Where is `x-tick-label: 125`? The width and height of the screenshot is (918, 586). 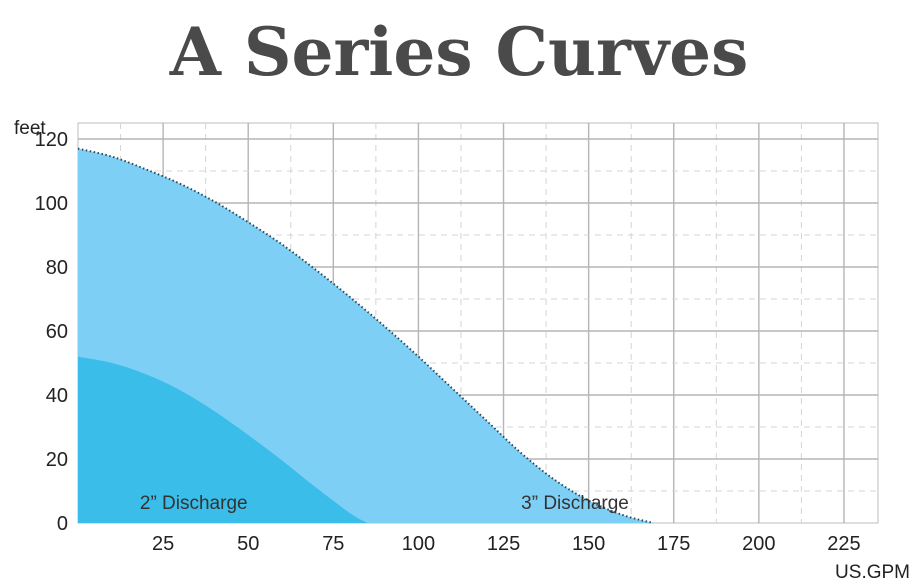 x-tick-label: 125 is located at coordinates (503, 544).